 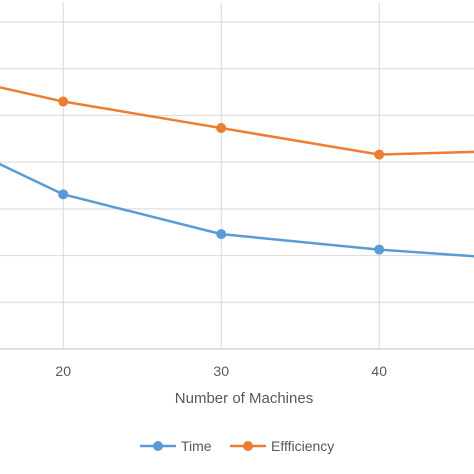 I want to click on legend-label: Effficiency, so click(x=302, y=446).